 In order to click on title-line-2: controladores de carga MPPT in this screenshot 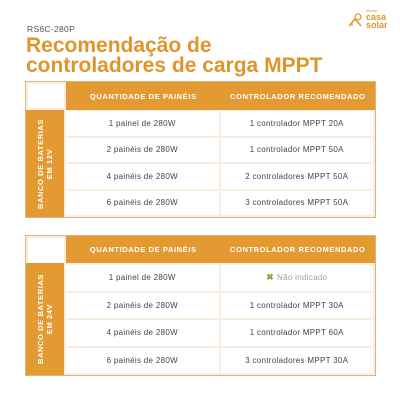, I will do `click(174, 65)`.